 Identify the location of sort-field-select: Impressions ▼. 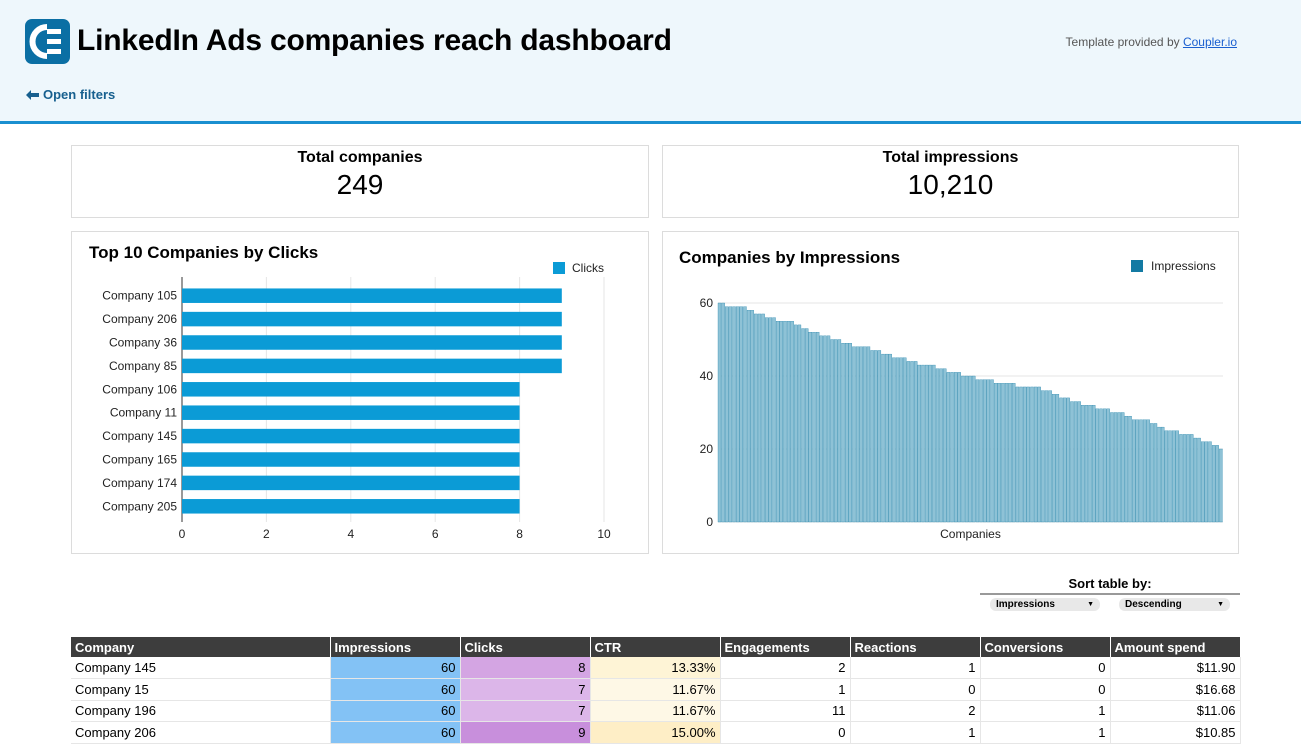
(1045, 604).